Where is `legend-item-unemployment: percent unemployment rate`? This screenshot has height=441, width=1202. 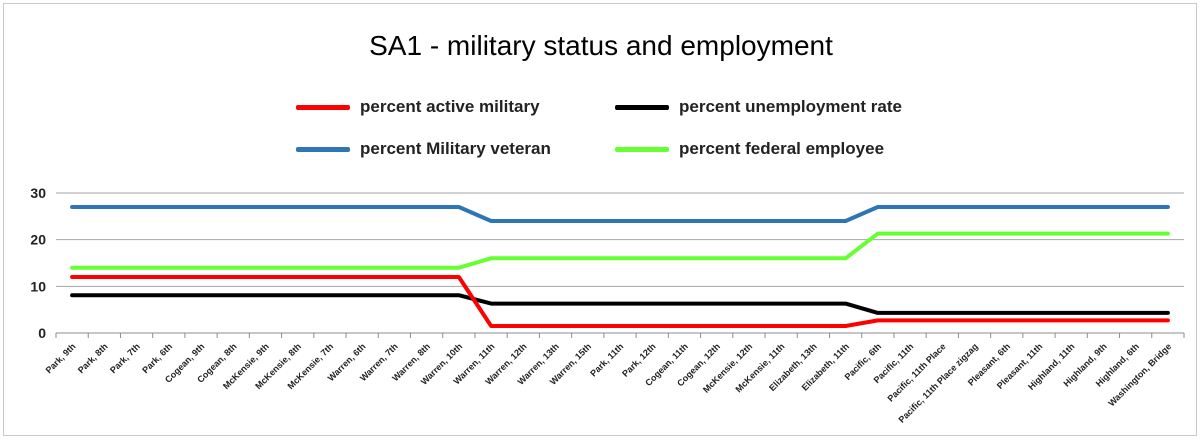
legend-item-unemployment: percent unemployment rate is located at coordinates (758, 107).